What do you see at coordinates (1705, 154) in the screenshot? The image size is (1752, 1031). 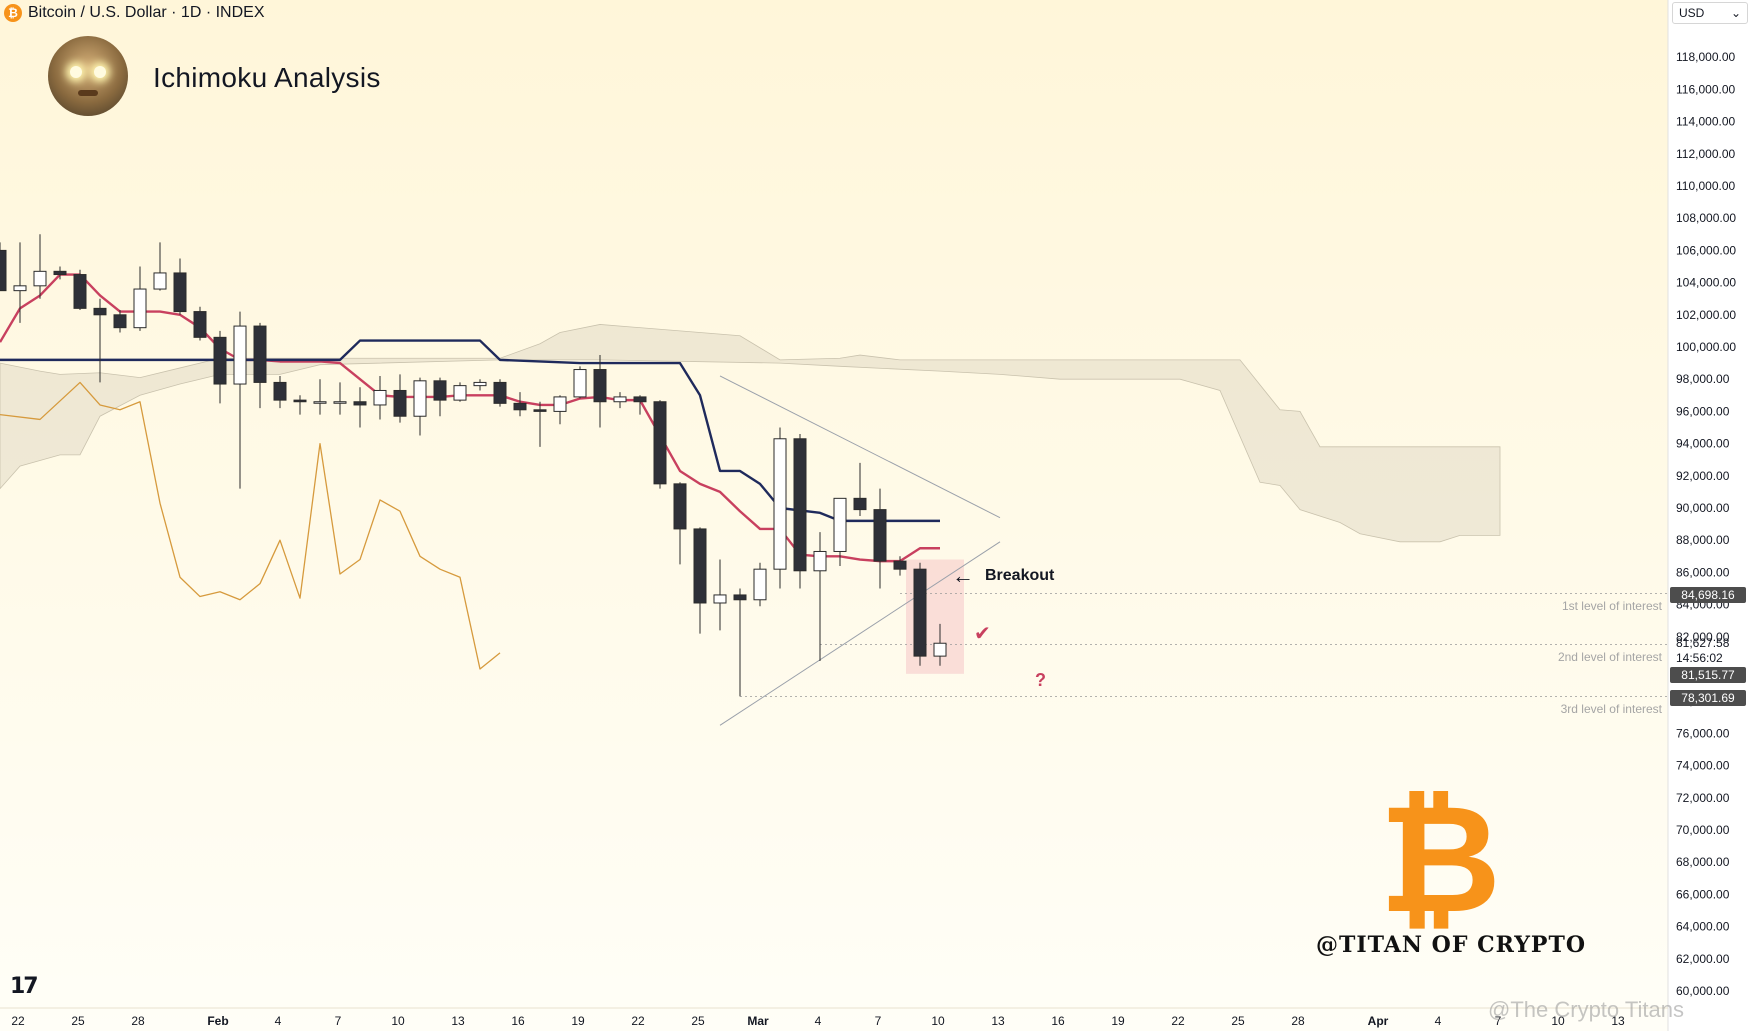 I see `y-tick-label: 112,000.00` at bounding box center [1705, 154].